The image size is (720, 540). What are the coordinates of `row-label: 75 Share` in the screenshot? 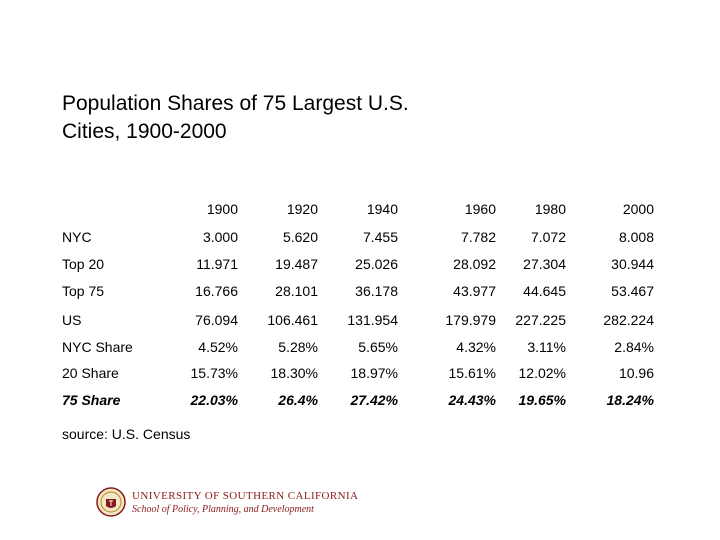 It's located at (91, 400).